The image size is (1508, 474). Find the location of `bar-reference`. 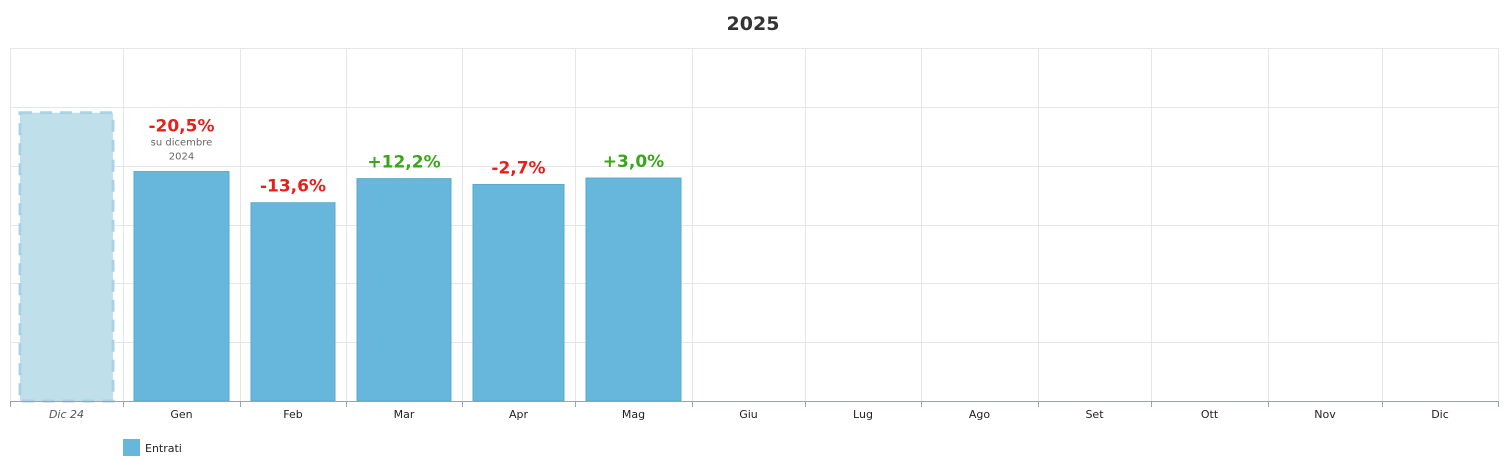

bar-reference is located at coordinates (66, 257).